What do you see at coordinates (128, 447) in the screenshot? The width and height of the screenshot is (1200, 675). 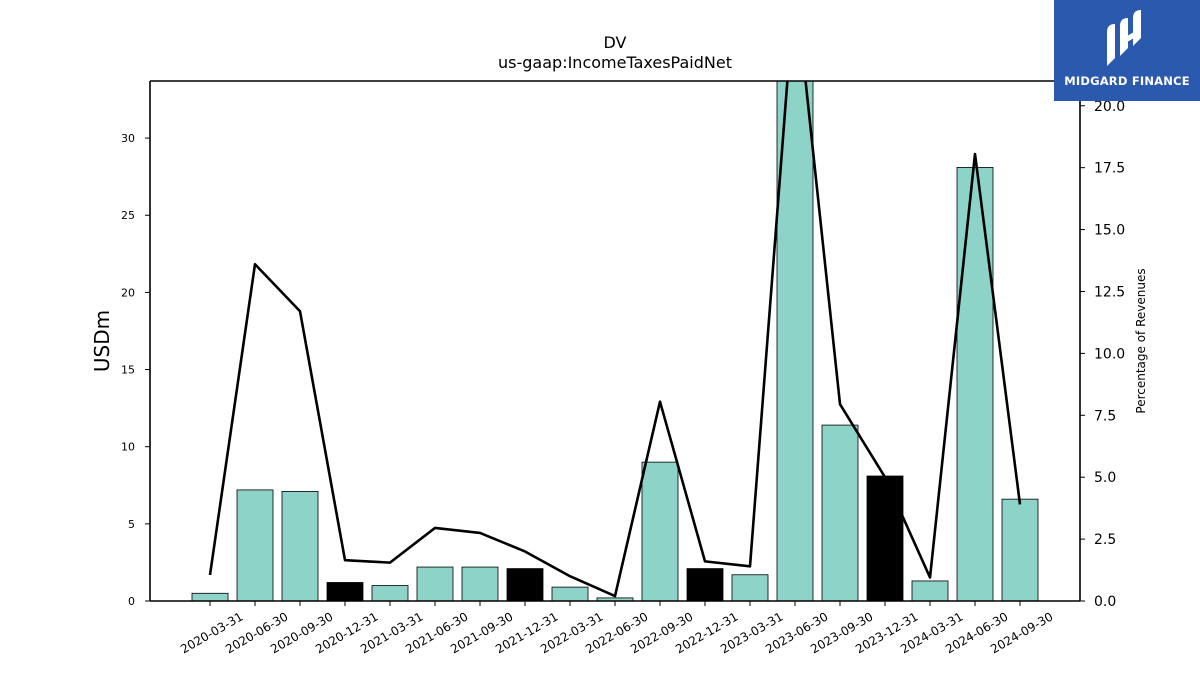 I see `y-tick-label: 10` at bounding box center [128, 447].